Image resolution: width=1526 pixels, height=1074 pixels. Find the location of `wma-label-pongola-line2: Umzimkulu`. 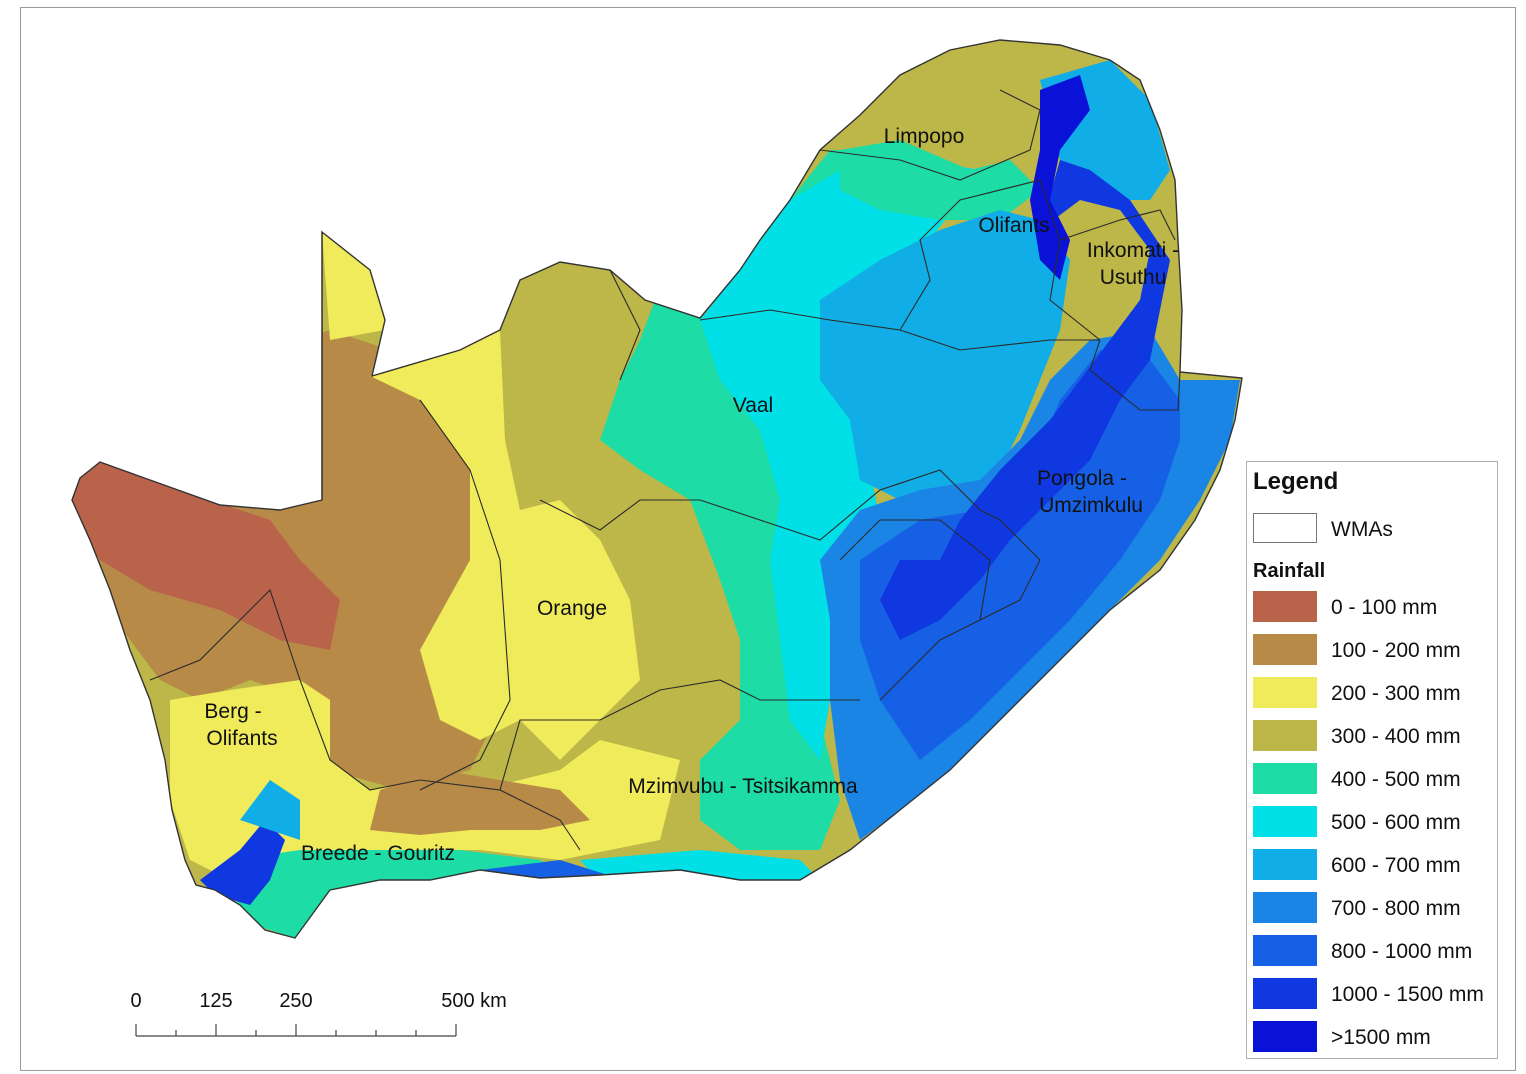

wma-label-pongola-line2: Umzimkulu is located at coordinates (1091, 505).